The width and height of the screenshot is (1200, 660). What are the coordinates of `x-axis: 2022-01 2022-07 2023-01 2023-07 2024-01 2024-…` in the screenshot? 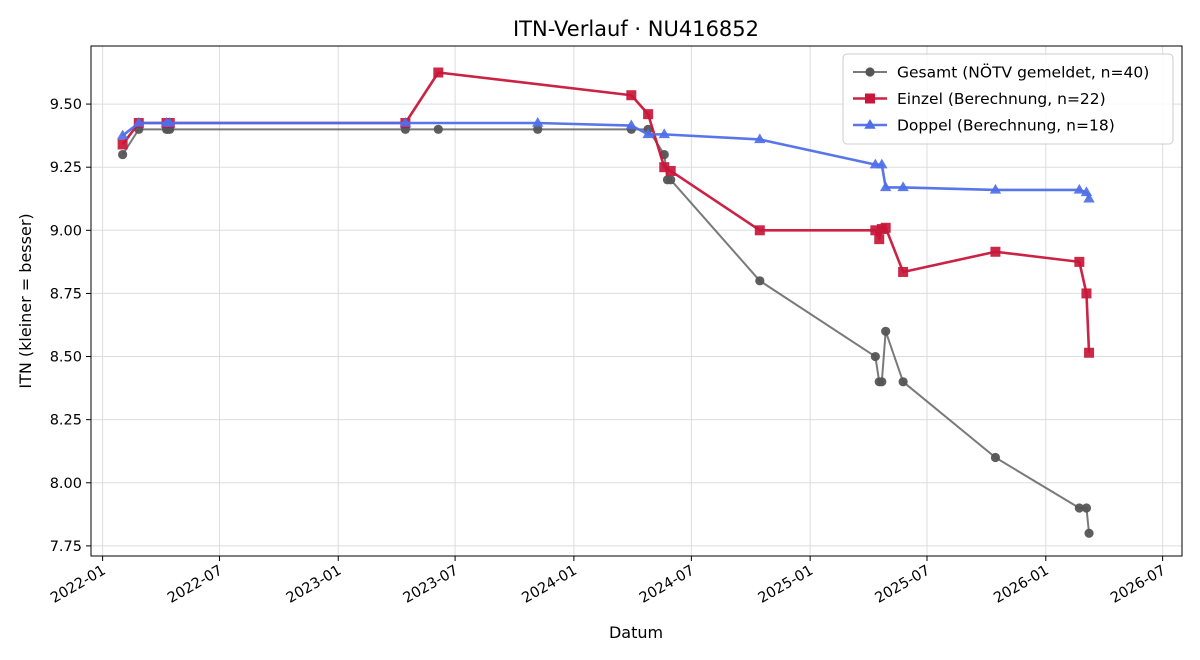 It's located at (608, 581).